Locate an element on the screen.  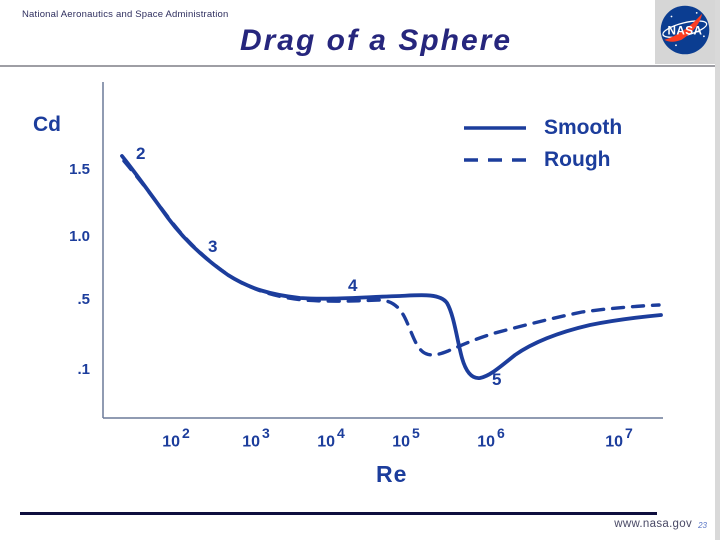
x-tick-1e2: 10² is located at coordinates (176, 438).